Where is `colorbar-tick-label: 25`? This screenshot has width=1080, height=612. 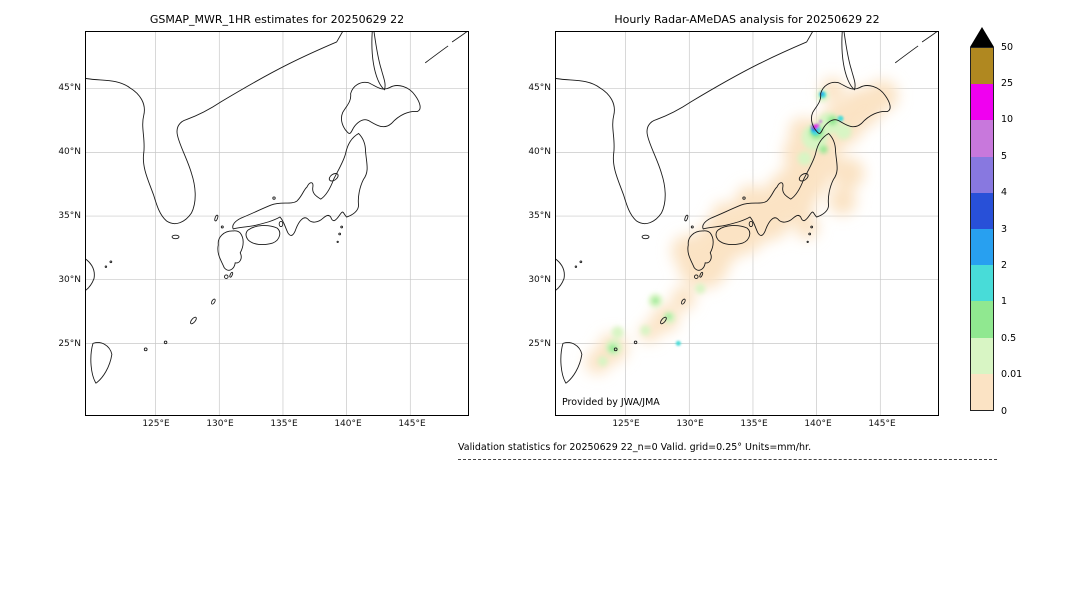 colorbar-tick-label: 25 is located at coordinates (1007, 83).